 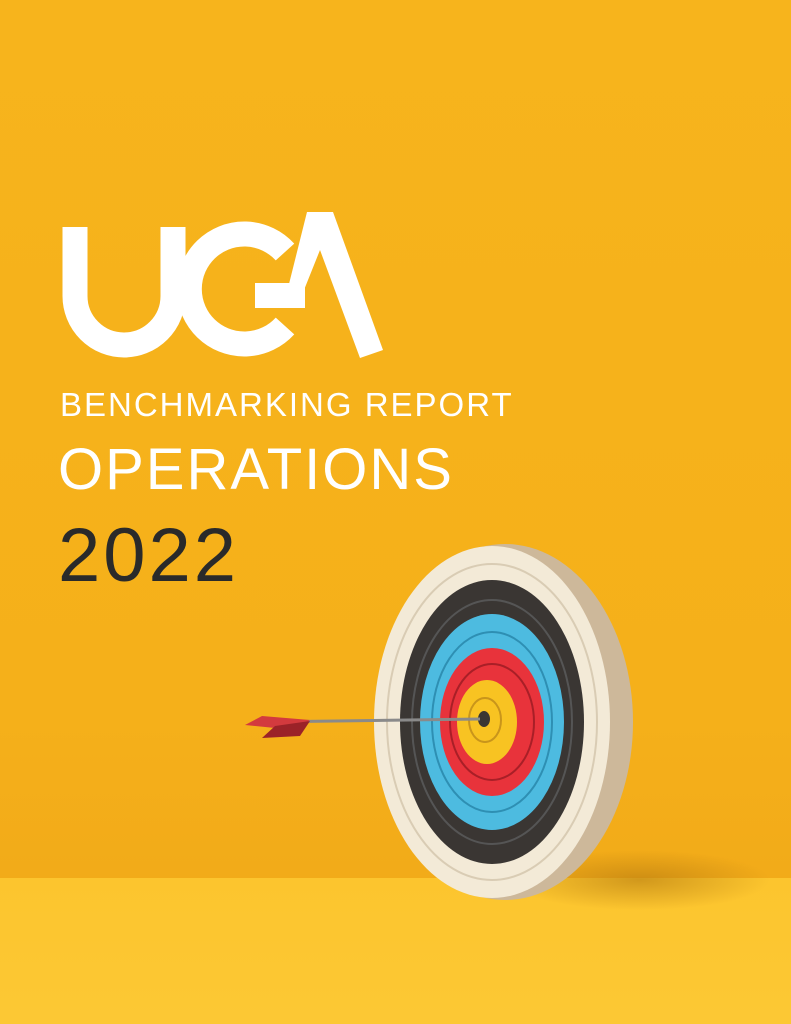 I want to click on bullseye, so click(x=484, y=719).